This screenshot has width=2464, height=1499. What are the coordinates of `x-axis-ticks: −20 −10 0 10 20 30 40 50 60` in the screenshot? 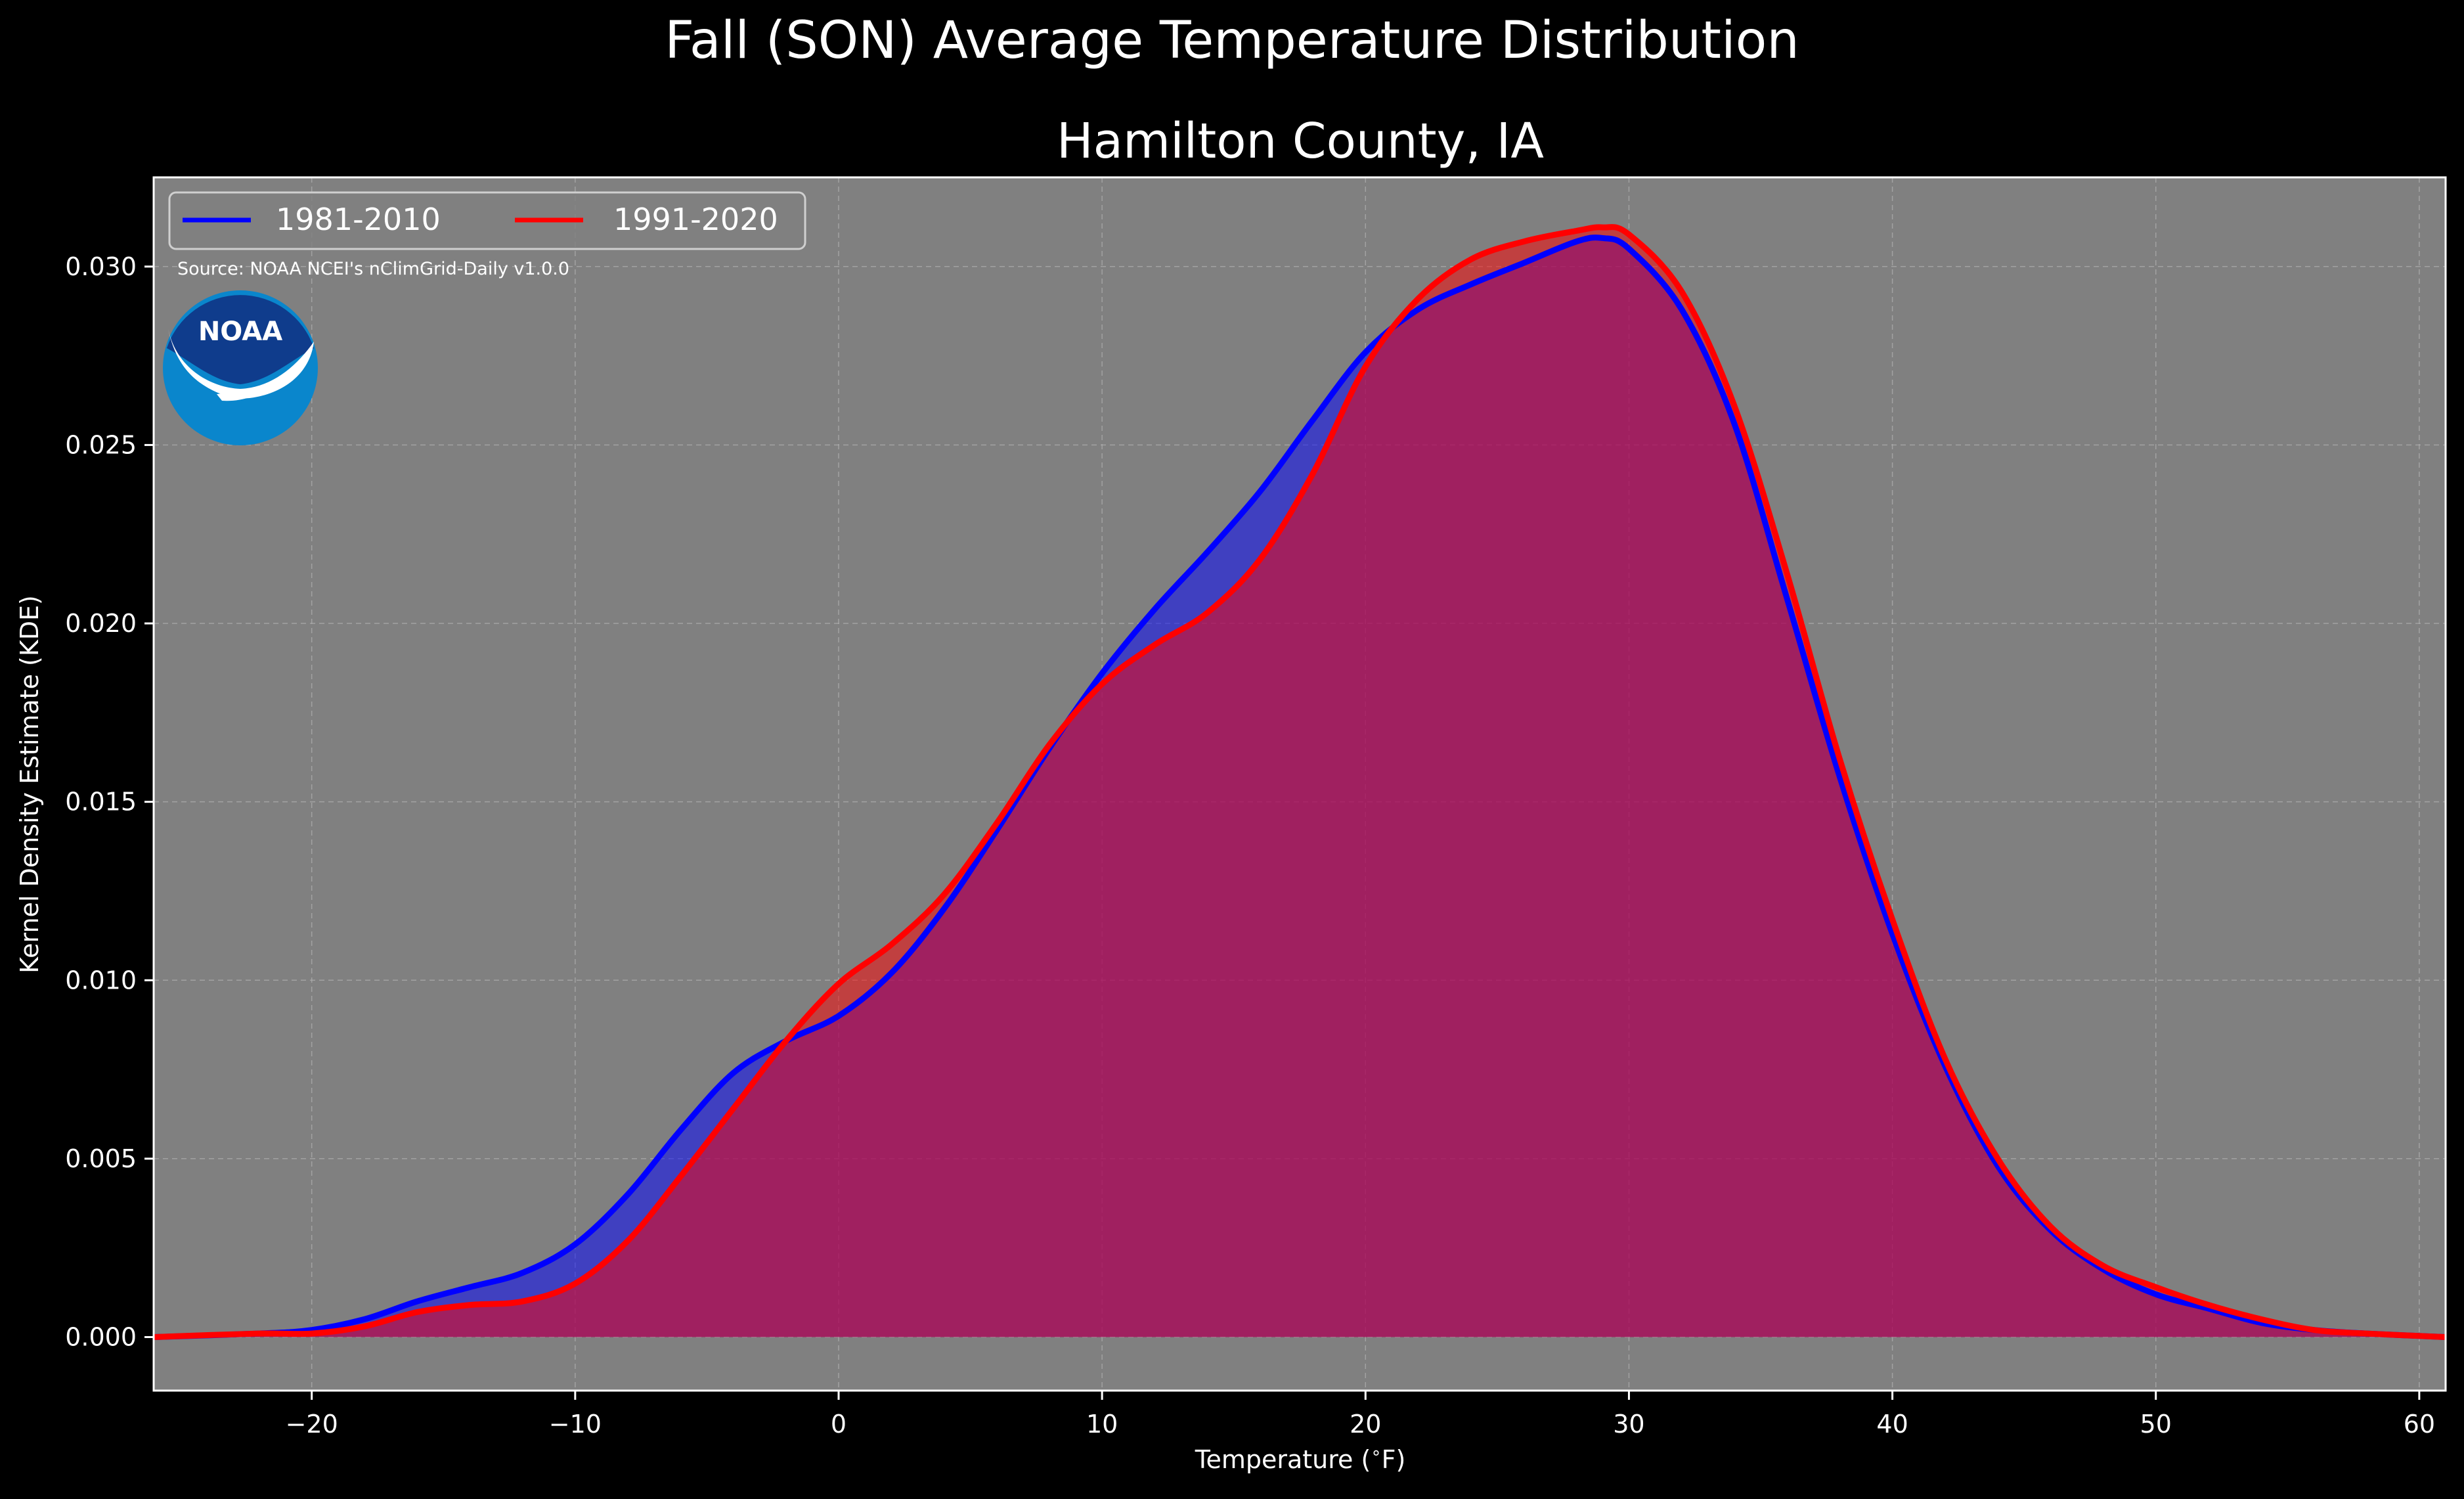 It's located at (1360, 1415).